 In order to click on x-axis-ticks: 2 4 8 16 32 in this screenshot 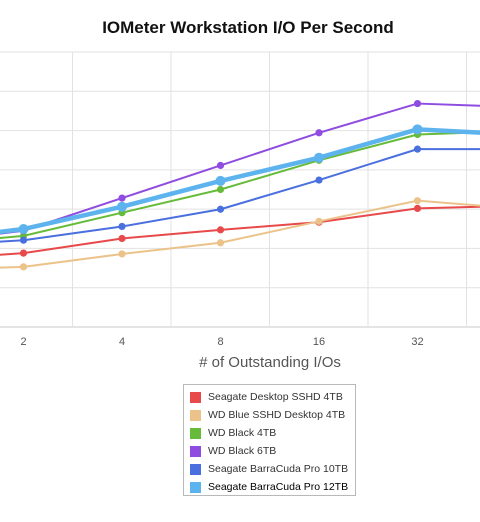, I will do `click(221, 340)`.